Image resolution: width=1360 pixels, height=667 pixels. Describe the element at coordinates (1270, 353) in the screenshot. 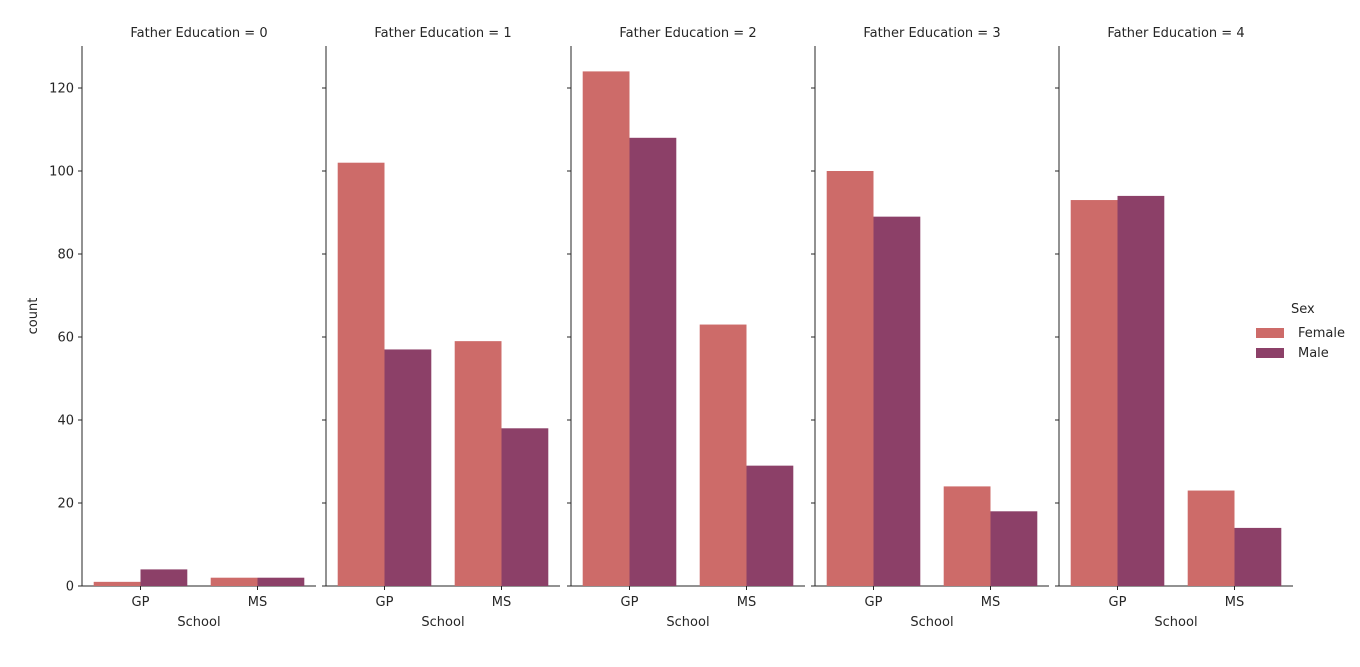

I see `legend-swatch-male` at that location.